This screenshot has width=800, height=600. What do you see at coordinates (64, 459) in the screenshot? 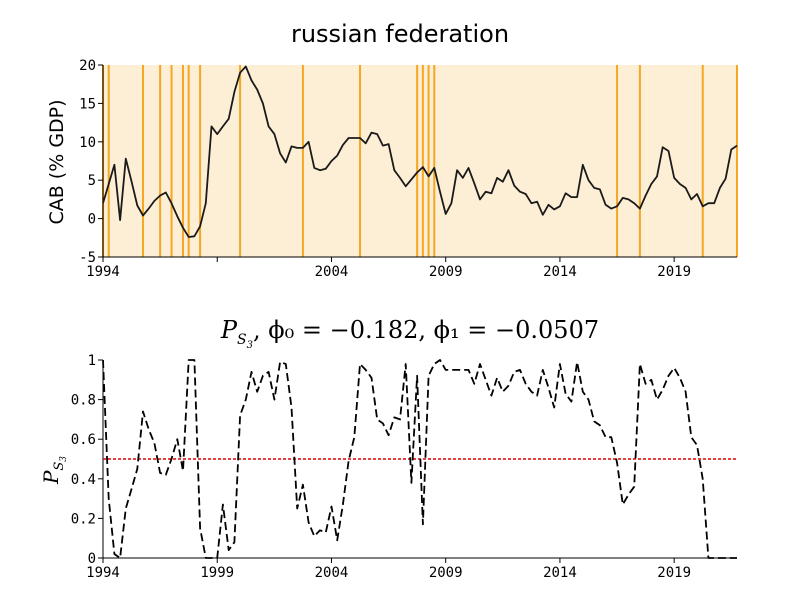
I see `ylabel-sub-3: 3` at bounding box center [64, 459].